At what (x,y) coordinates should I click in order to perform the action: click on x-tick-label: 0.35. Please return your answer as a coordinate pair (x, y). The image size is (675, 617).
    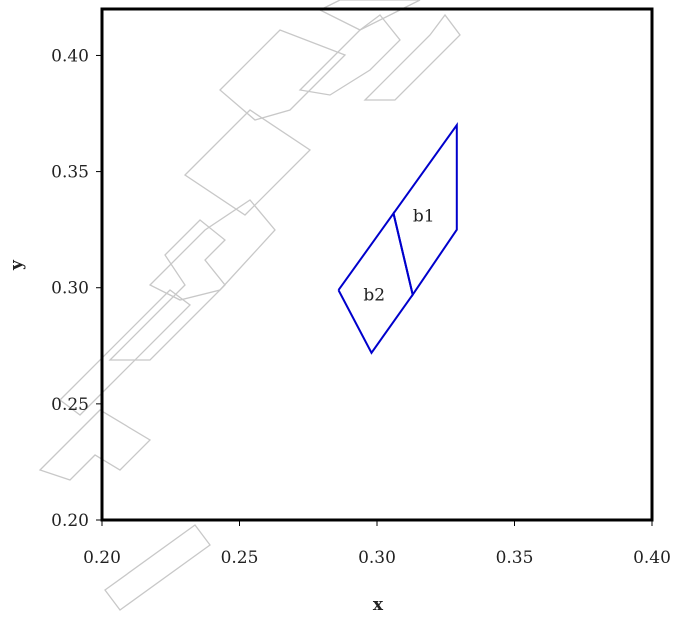
    Looking at the image, I should click on (515, 558).